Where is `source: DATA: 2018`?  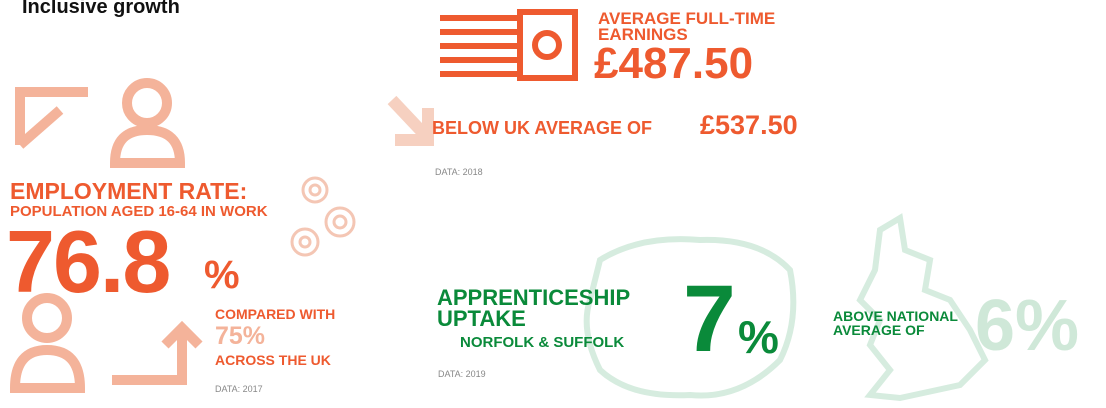
source: DATA: 2018 is located at coordinates (459, 172).